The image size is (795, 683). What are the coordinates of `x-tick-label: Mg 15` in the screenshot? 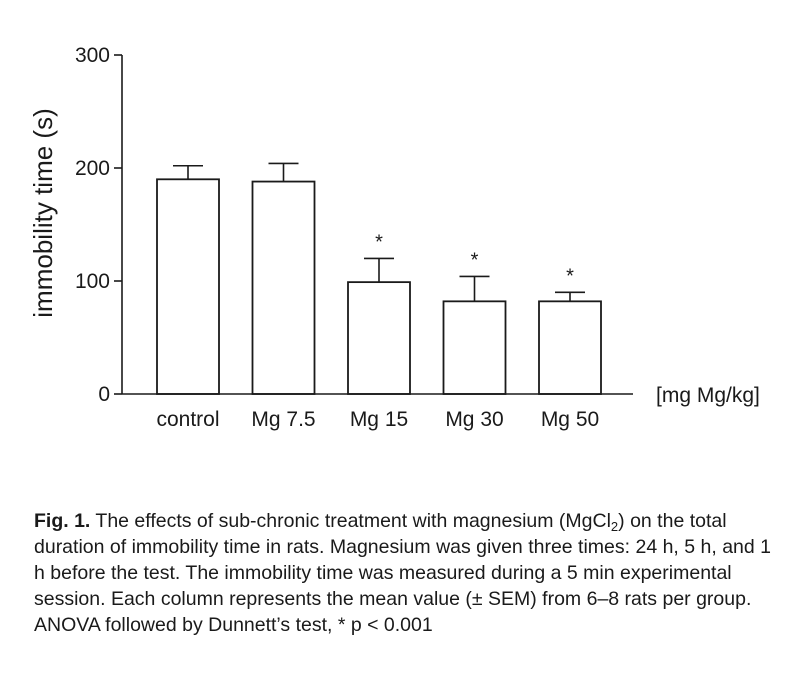 It's located at (379, 419).